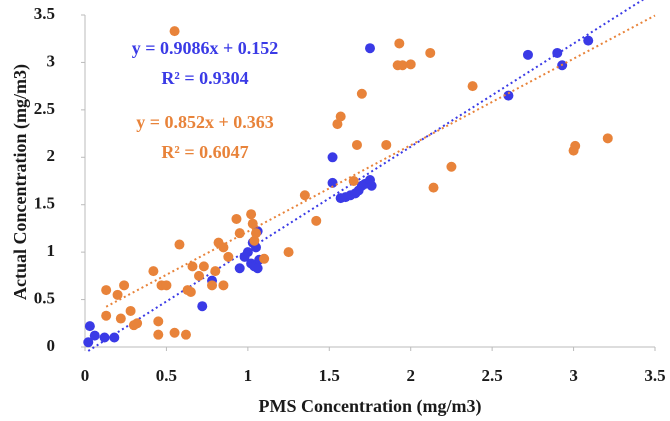 The image size is (670, 421). What do you see at coordinates (44, 297) in the screenshot?
I see `y-tick-label: 0.5` at bounding box center [44, 297].